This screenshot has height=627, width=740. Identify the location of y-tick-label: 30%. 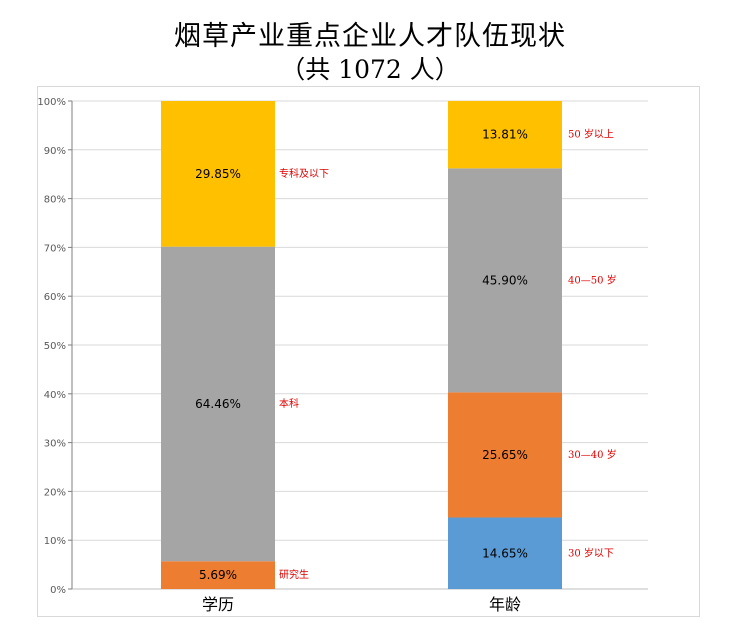
(55, 444).